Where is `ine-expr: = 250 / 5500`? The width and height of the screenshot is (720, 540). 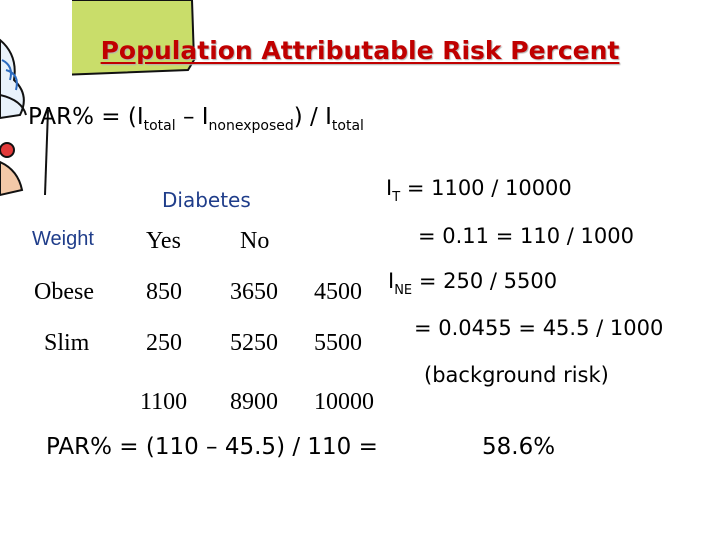
ine-expr: = 250 / 5500 is located at coordinates (485, 281).